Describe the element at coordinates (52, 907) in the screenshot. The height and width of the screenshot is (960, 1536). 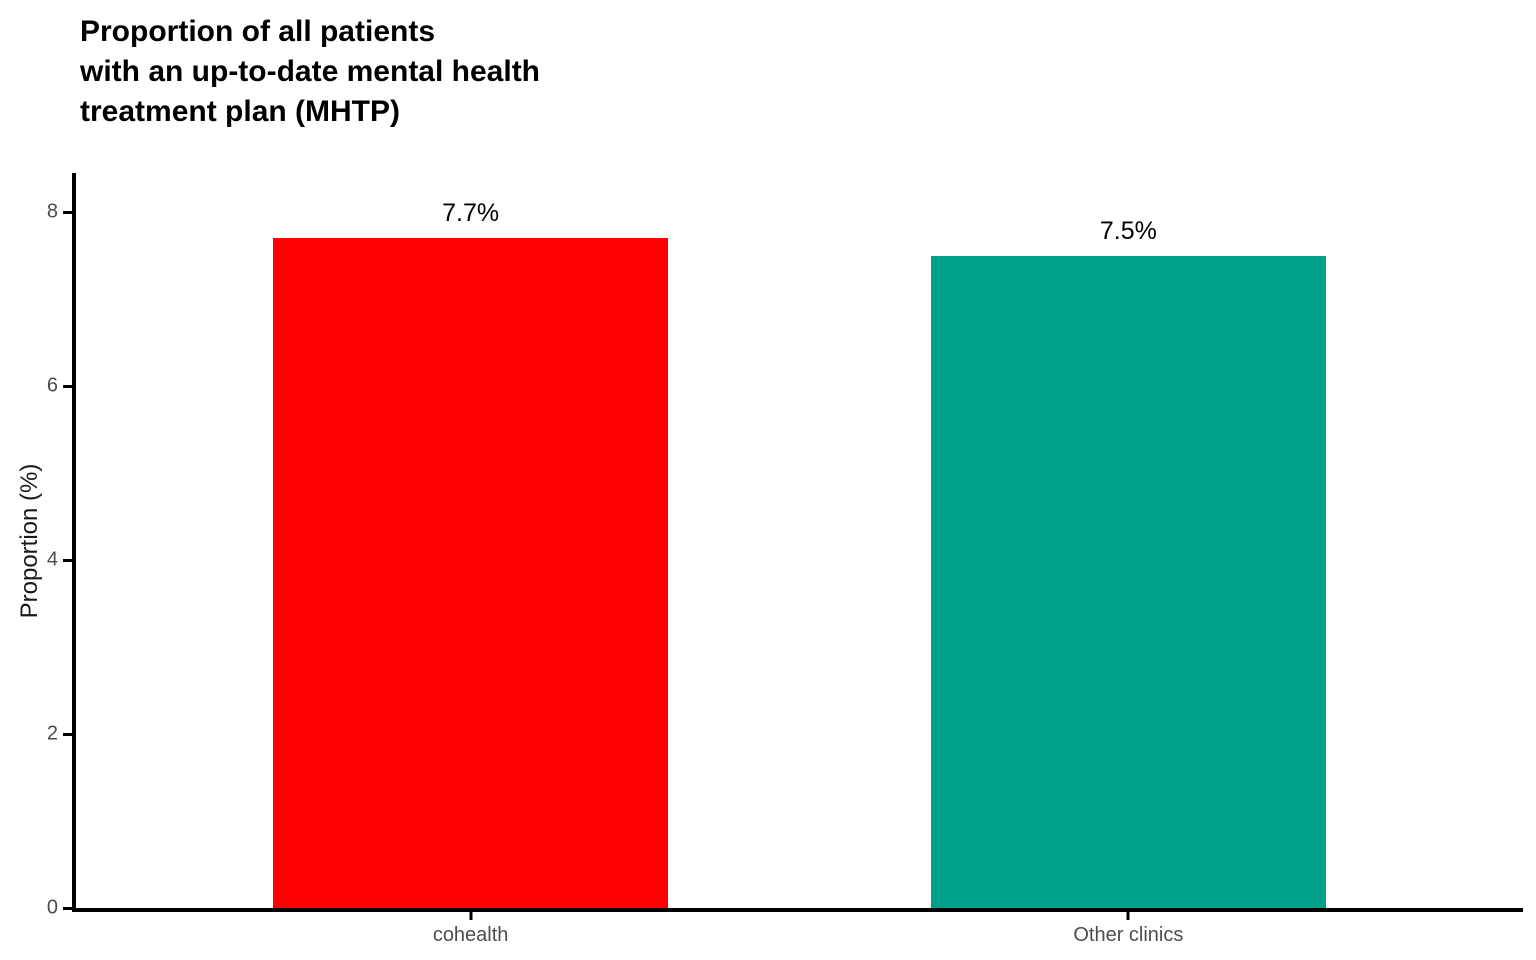
I see `y-axis-tick-label: 0` at that location.